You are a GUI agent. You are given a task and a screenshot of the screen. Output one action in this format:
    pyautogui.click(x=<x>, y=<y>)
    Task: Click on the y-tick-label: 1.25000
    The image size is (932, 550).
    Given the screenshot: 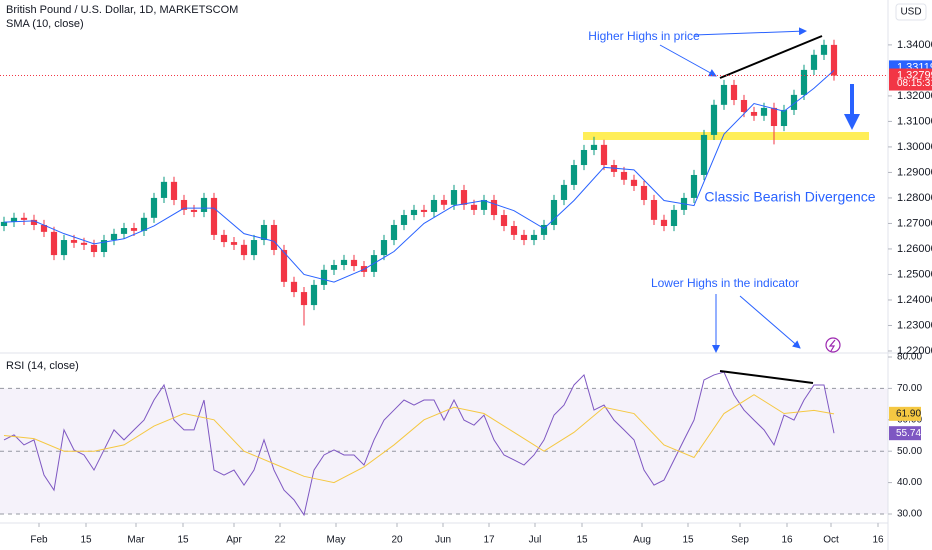 What is the action you would take?
    pyautogui.click(x=914, y=274)
    